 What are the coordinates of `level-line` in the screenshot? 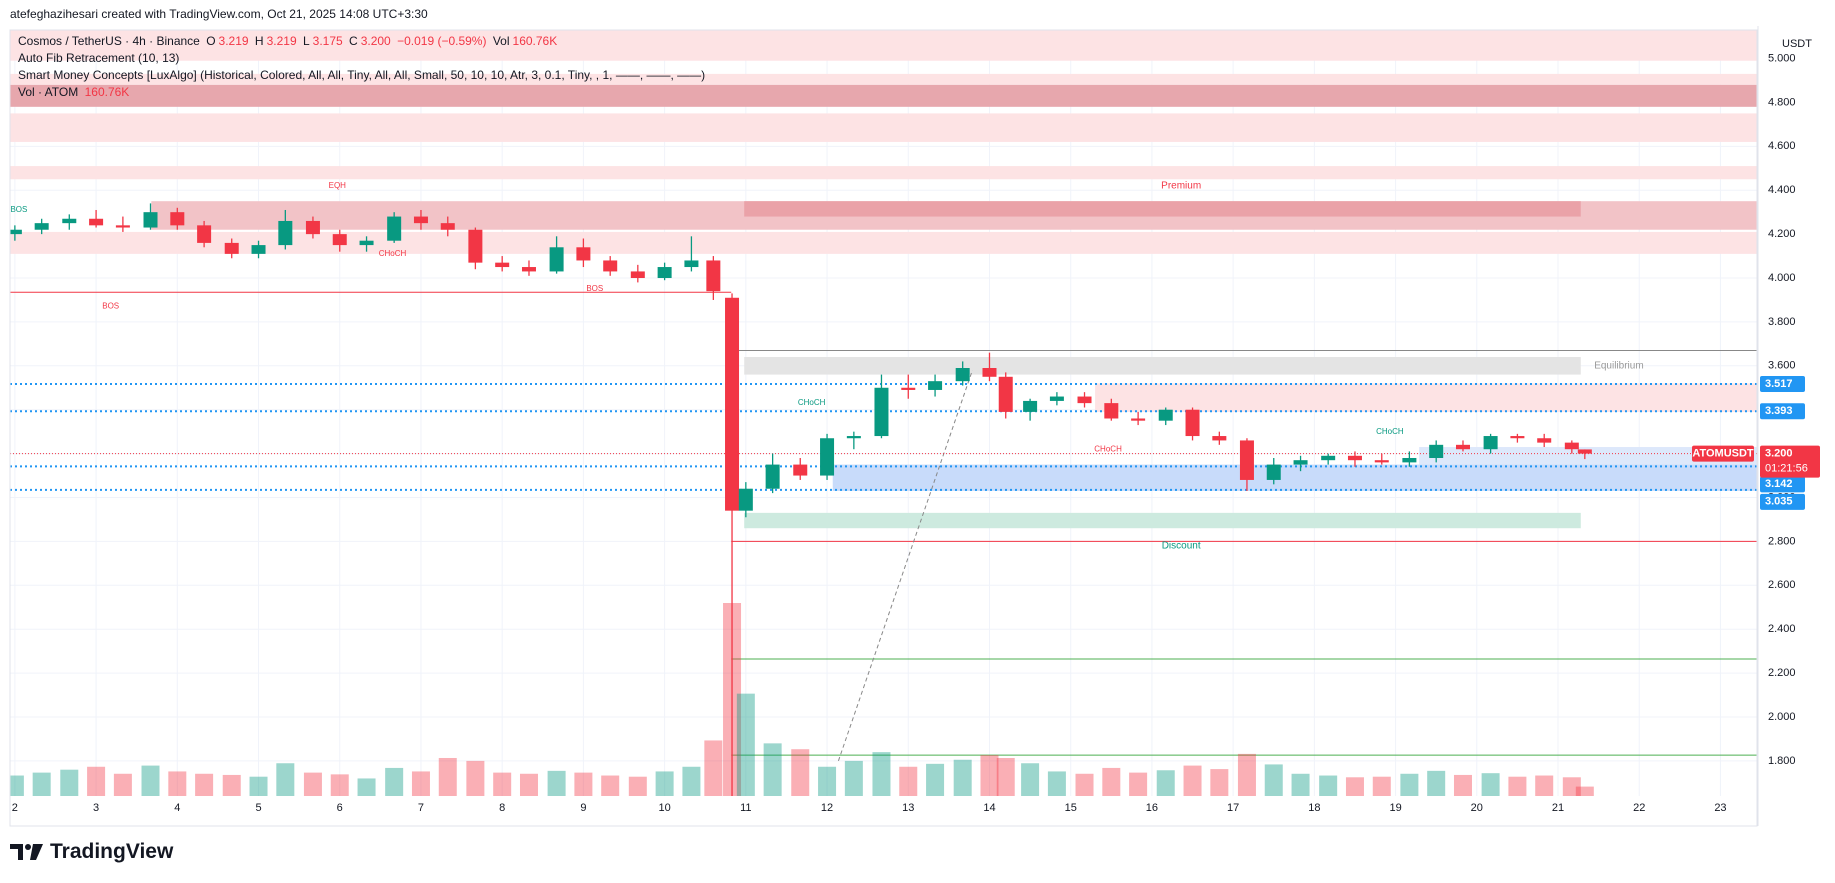 It's located at (905, 566).